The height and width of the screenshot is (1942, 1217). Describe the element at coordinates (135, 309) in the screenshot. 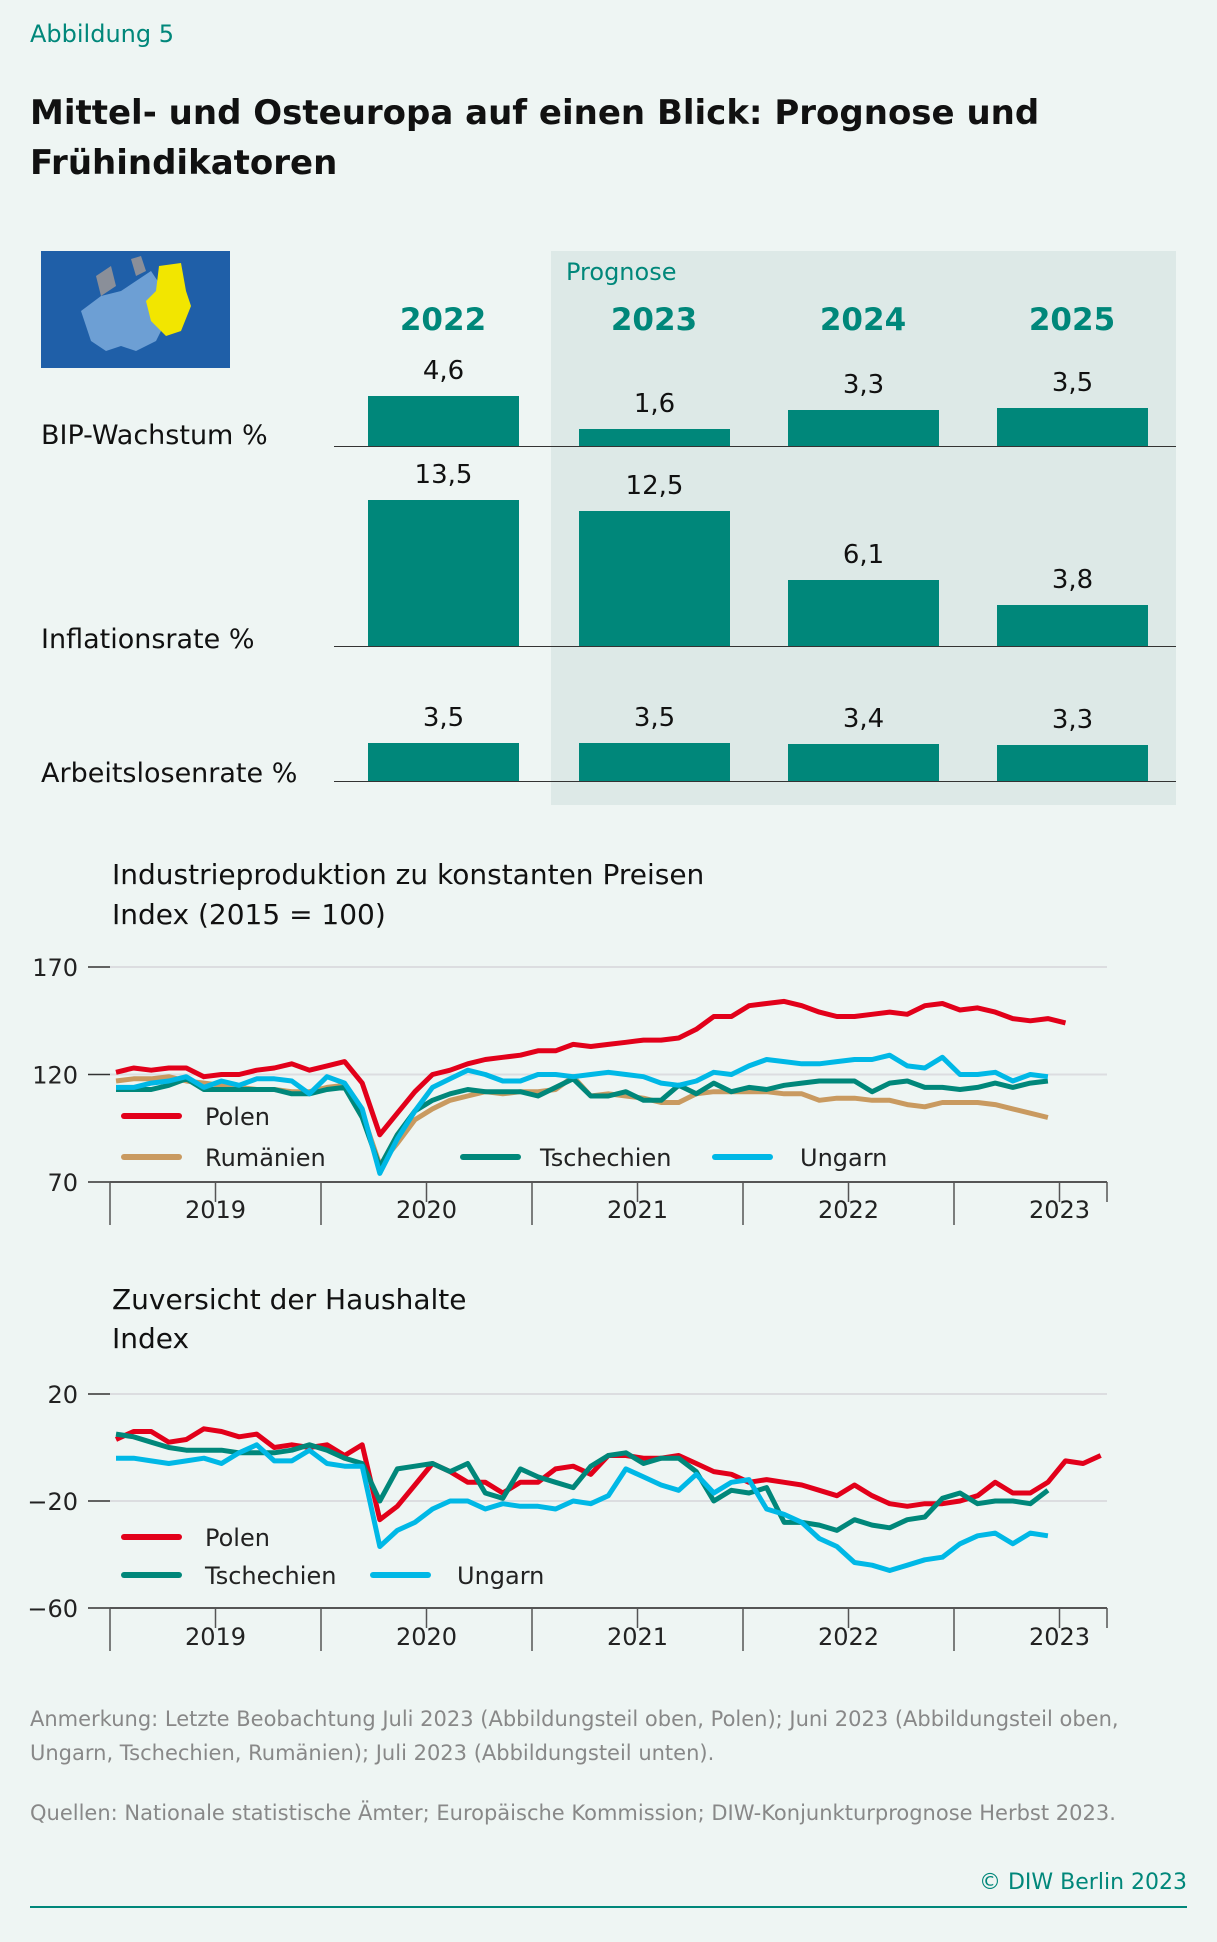

I see `map-central-eastern-europe-icon` at that location.